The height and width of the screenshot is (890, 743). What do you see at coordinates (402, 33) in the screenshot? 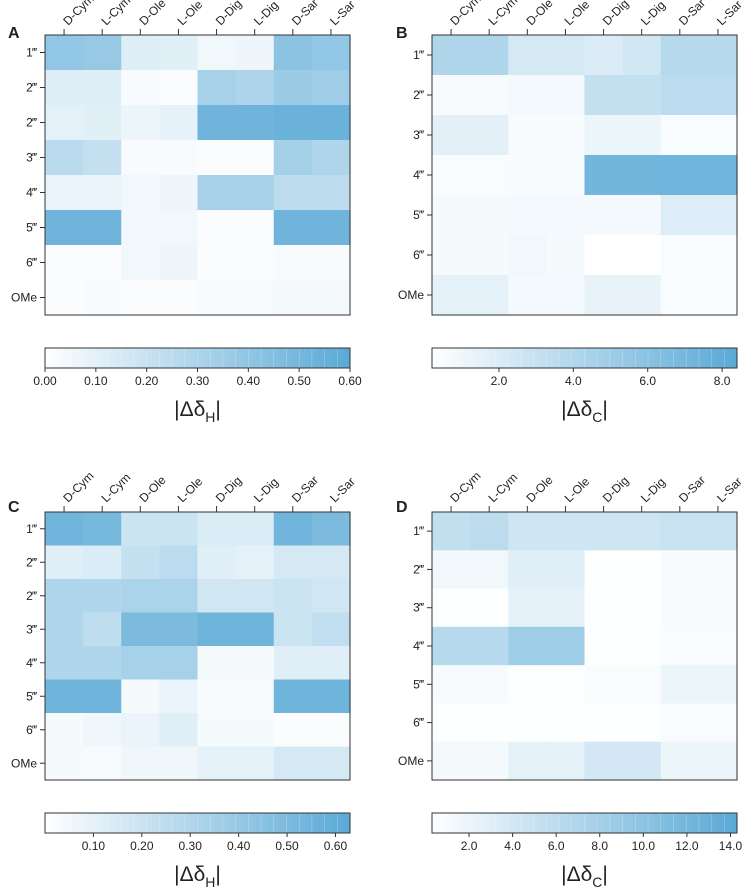
I see `panel-letter: B` at bounding box center [402, 33].